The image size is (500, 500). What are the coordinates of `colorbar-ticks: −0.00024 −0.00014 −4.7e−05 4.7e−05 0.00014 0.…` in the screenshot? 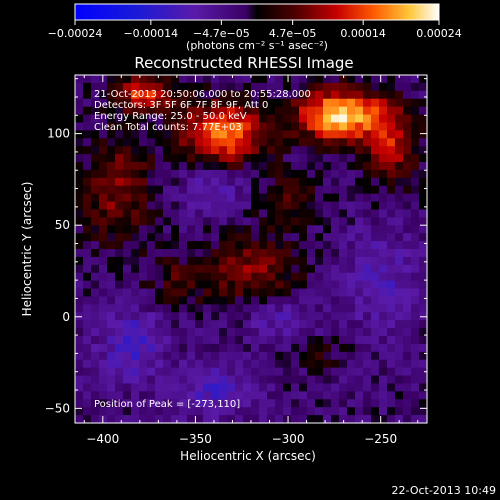 It's located at (255, 30).